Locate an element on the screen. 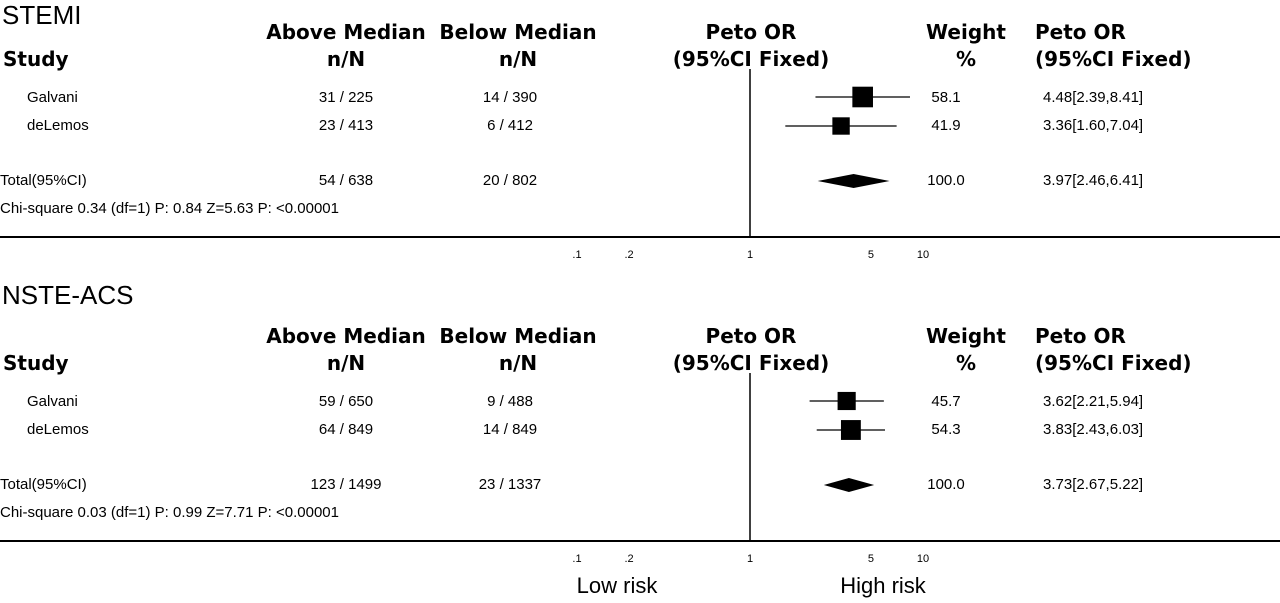 This screenshot has width=1280, height=603. panel-title: NSTE-ACS is located at coordinates (68, 295).